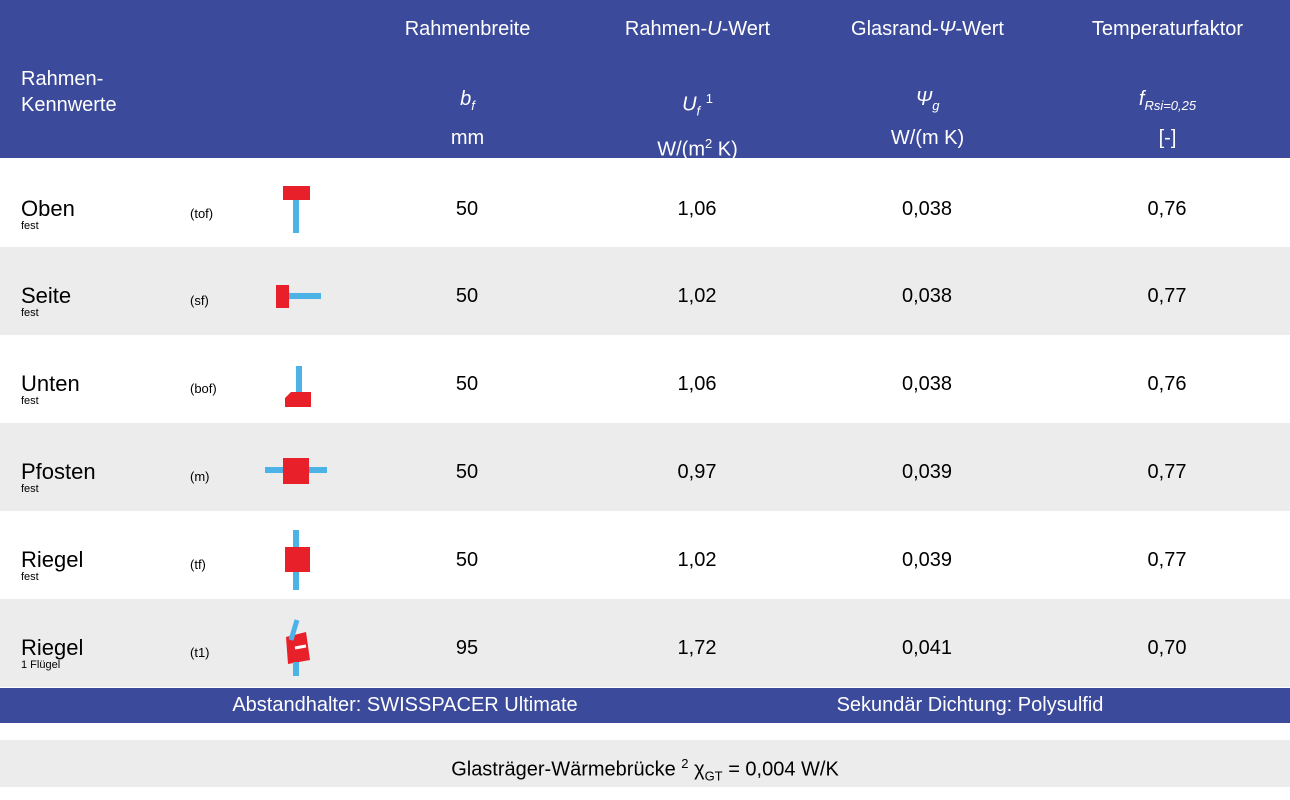 Image resolution: width=1290 pixels, height=800 pixels. Describe the element at coordinates (467, 138) in the screenshot. I see `unit: mm` at that location.